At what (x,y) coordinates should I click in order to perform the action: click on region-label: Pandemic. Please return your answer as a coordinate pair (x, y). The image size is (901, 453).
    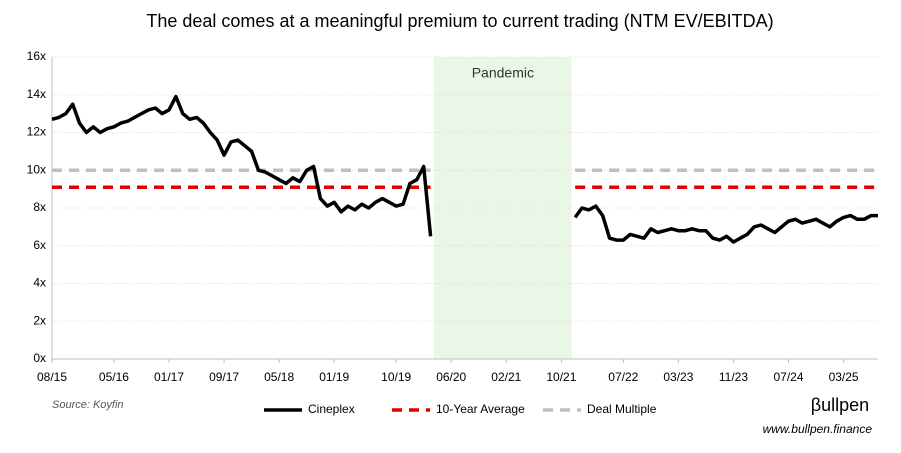
    Looking at the image, I should click on (503, 73).